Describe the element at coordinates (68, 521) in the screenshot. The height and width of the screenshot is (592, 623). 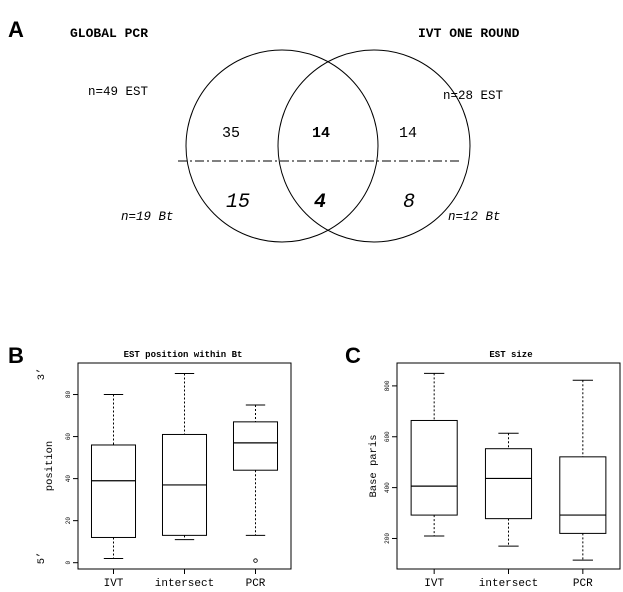
I see `plot-0-y-tick-label: 20` at that location.